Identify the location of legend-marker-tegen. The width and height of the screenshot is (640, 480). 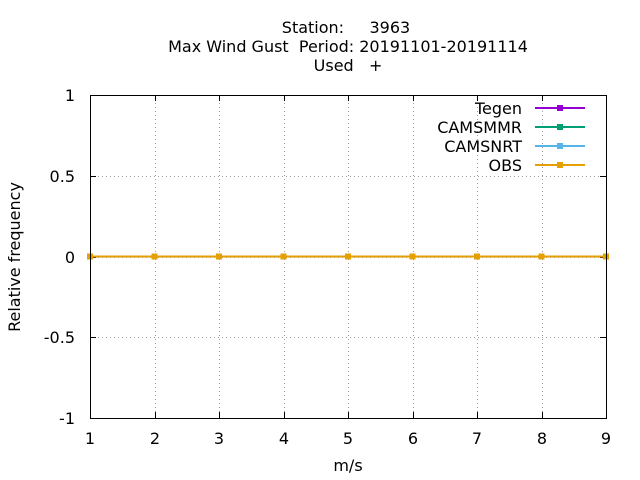
(560, 108).